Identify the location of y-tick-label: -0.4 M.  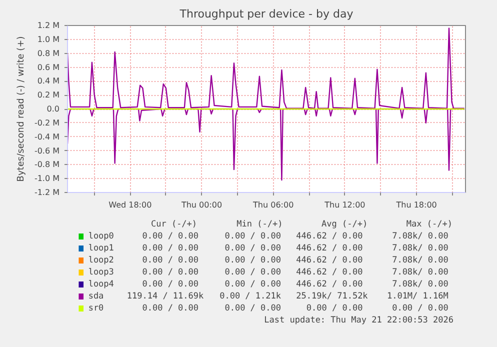
(47, 137).